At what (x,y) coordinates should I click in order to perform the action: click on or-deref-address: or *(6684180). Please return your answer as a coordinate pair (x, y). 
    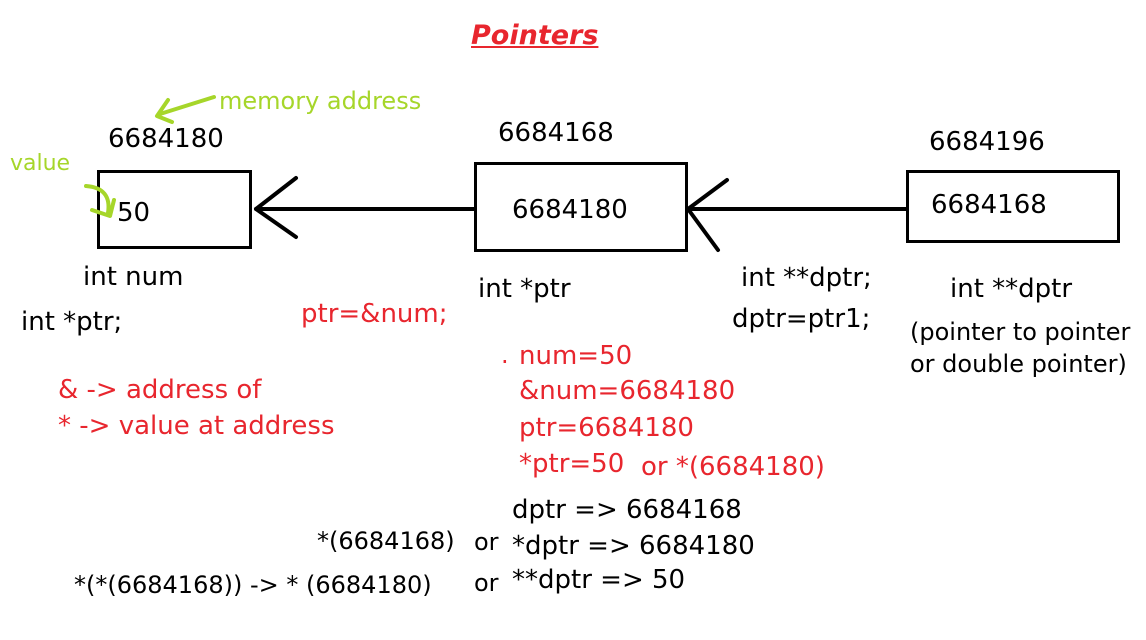
    Looking at the image, I should click on (733, 467).